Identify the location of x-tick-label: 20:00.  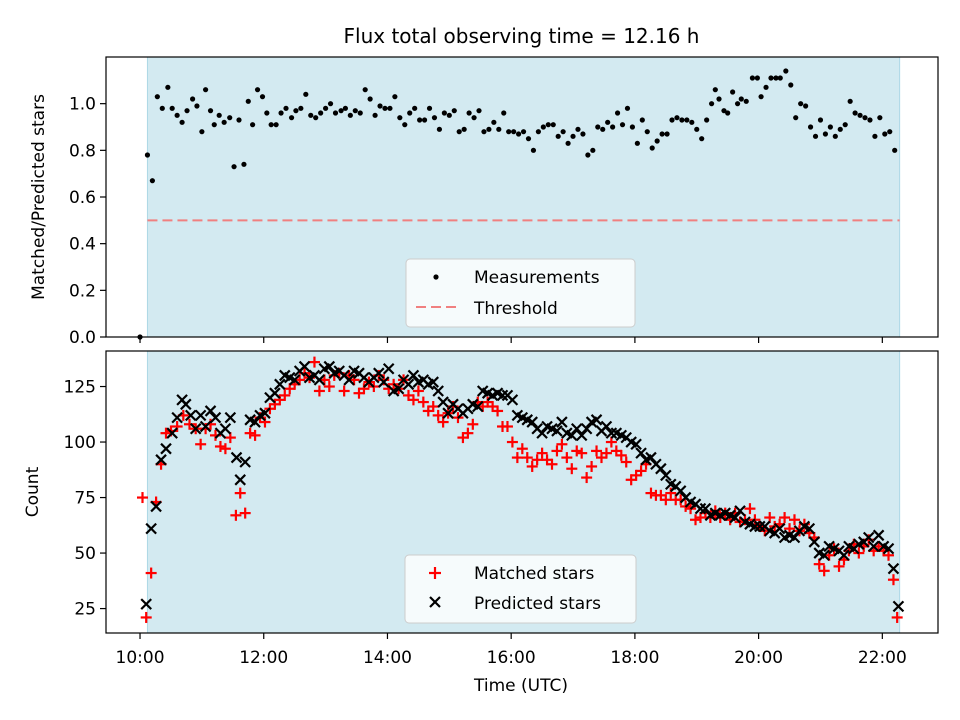
(758, 658).